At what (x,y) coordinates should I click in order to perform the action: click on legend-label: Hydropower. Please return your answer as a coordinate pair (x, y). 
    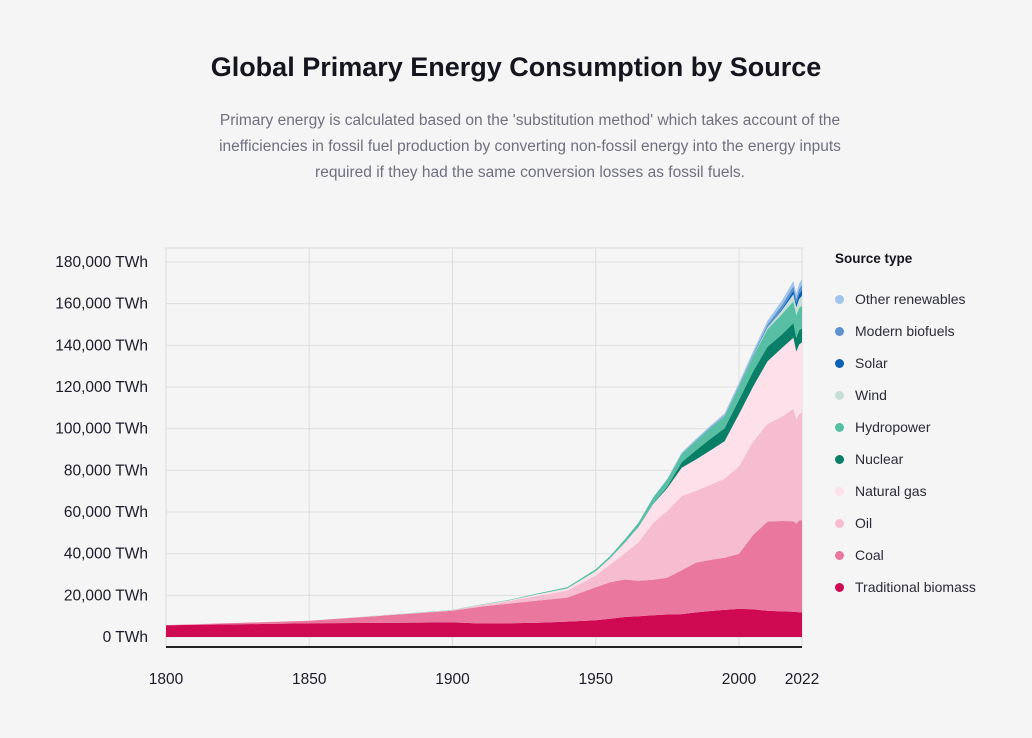
    Looking at the image, I should click on (893, 427).